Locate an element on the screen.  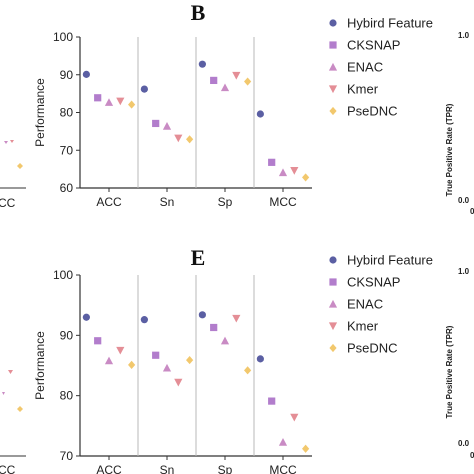
y-tick-label: 80 is located at coordinates (67, 113).